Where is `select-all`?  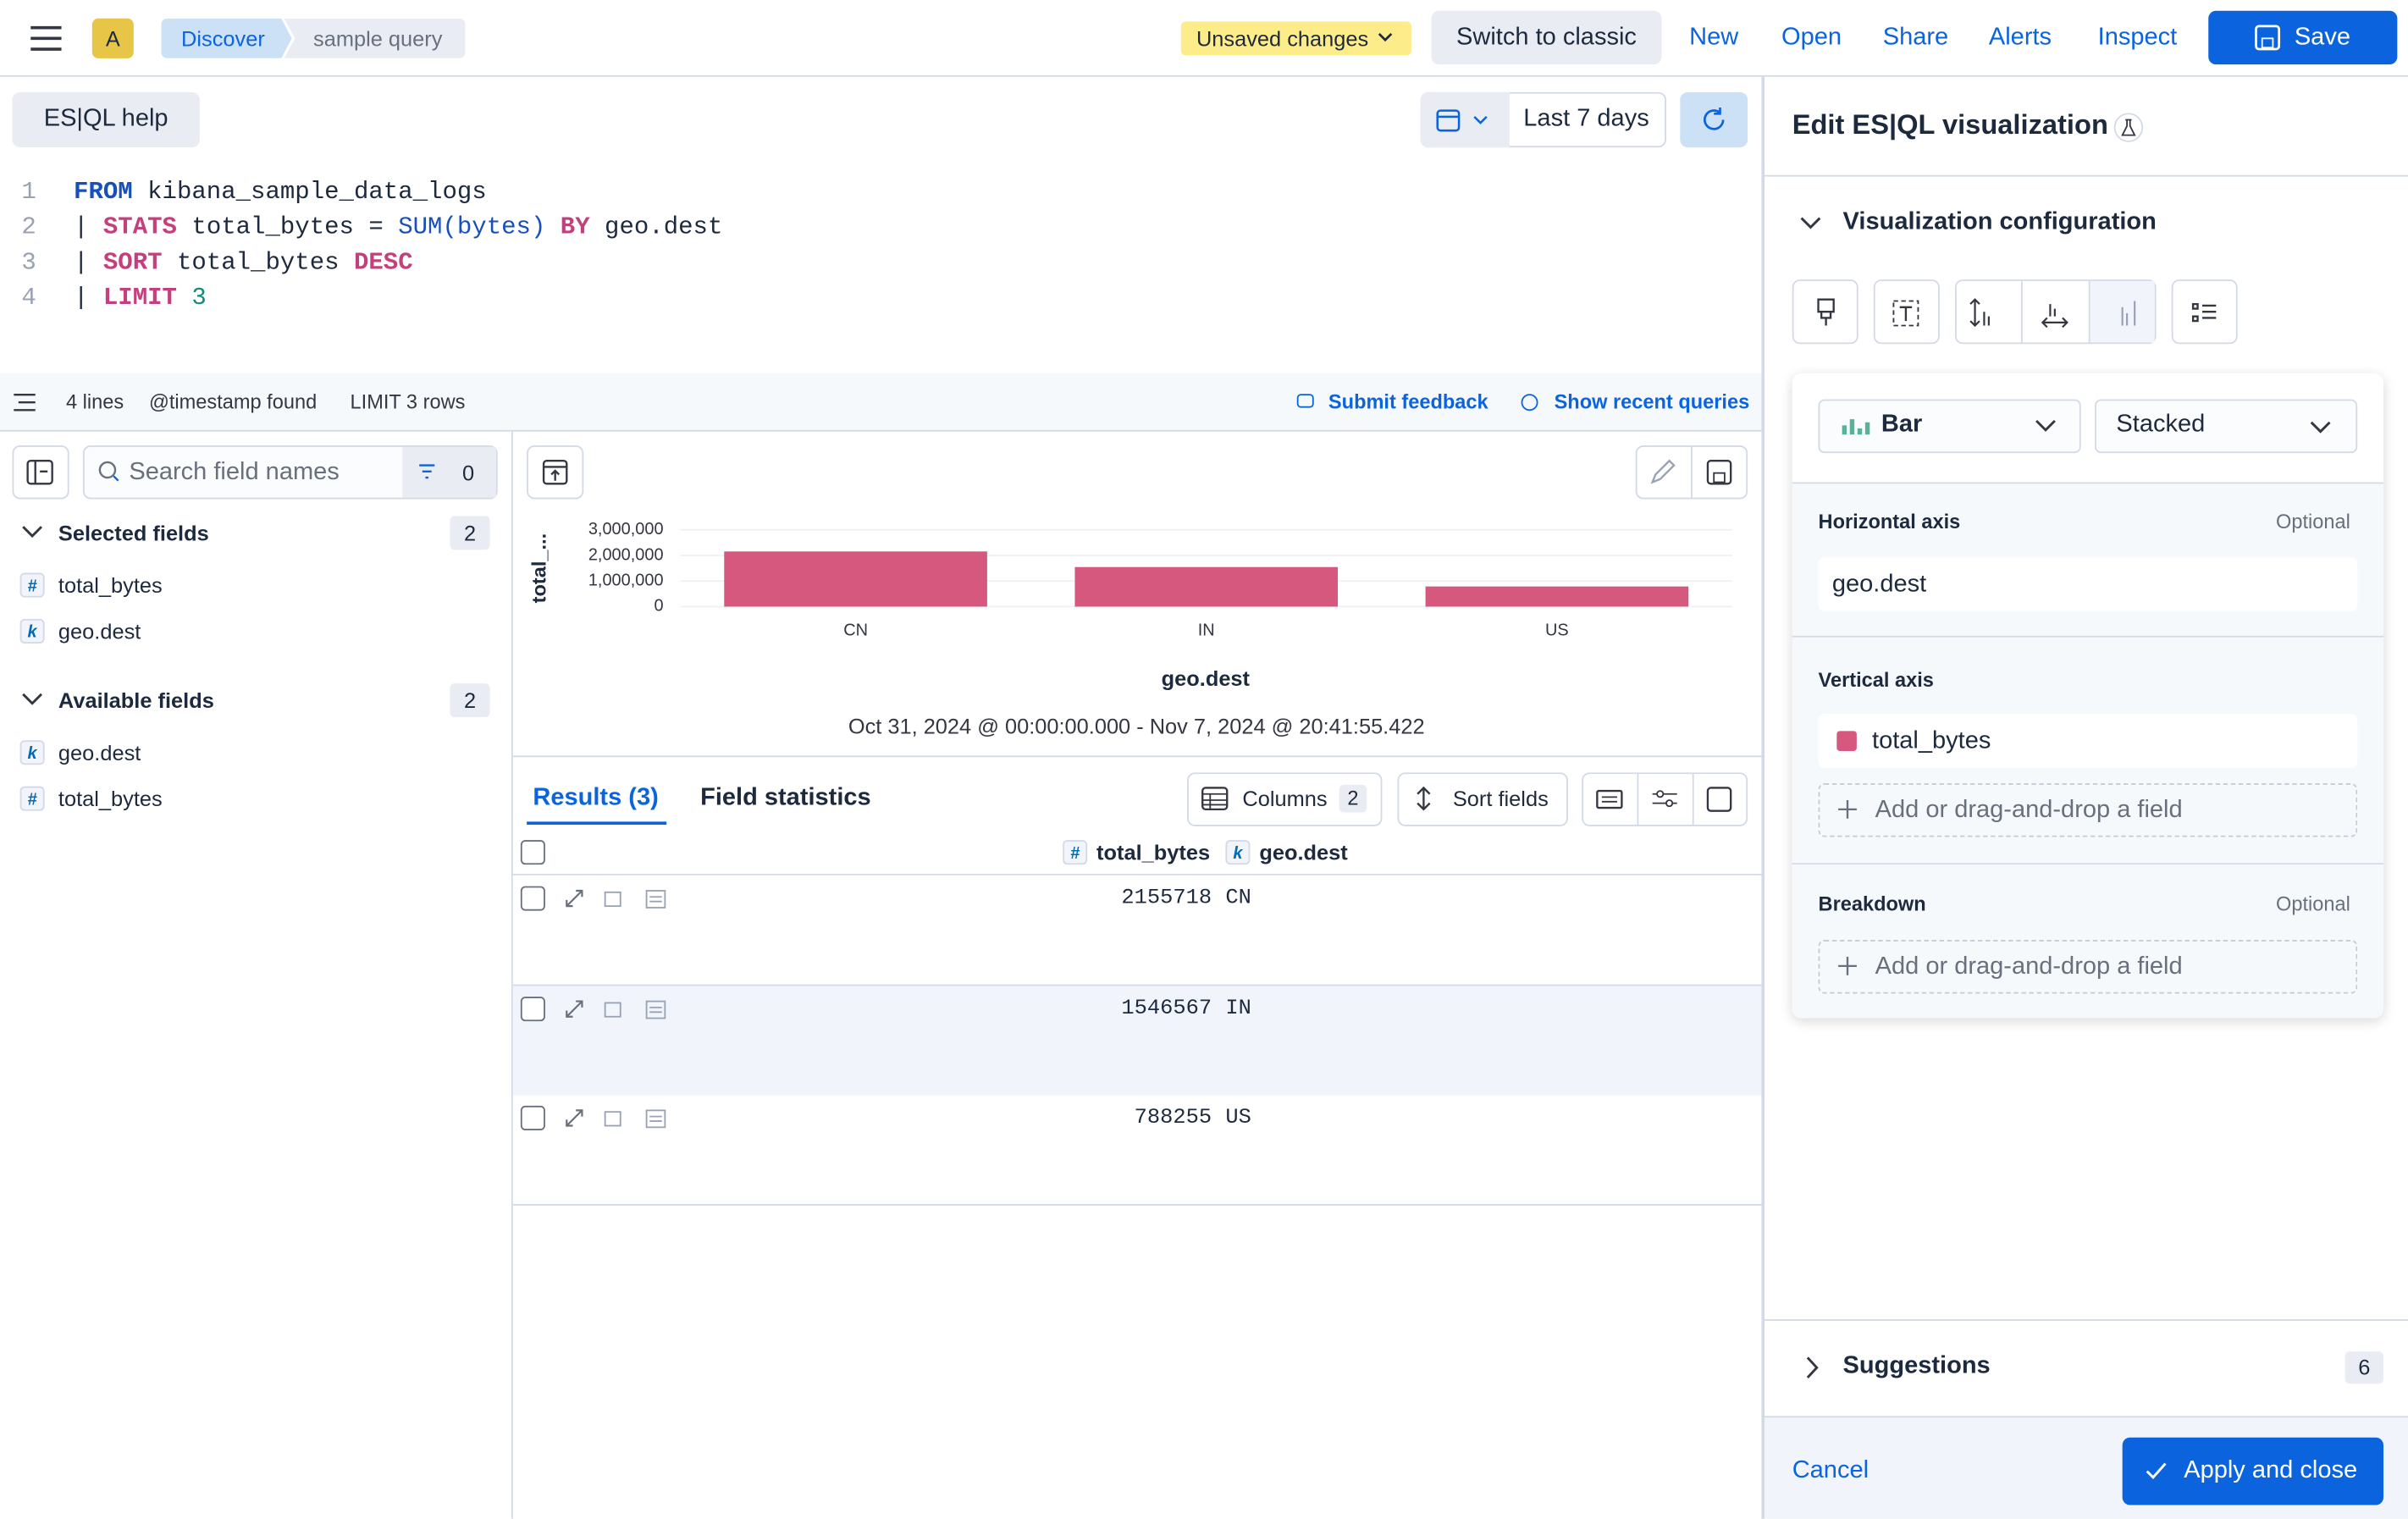 select-all is located at coordinates (532, 853).